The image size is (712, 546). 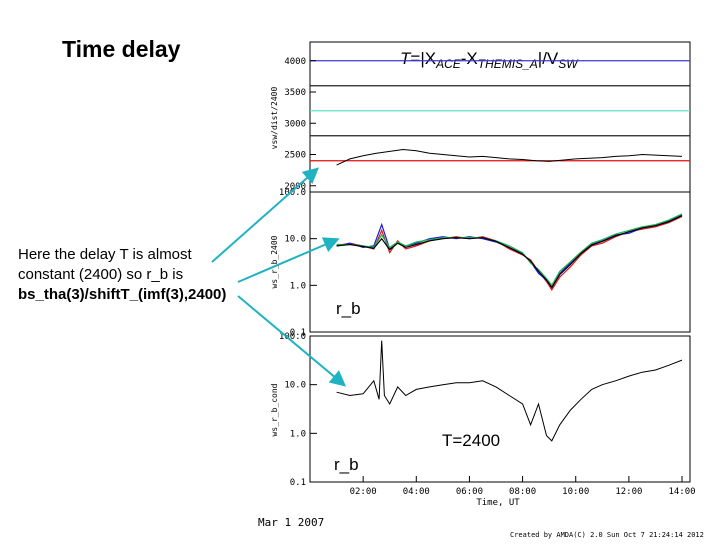 I want to click on footer-date: Mar 1 2007, so click(x=291, y=522).